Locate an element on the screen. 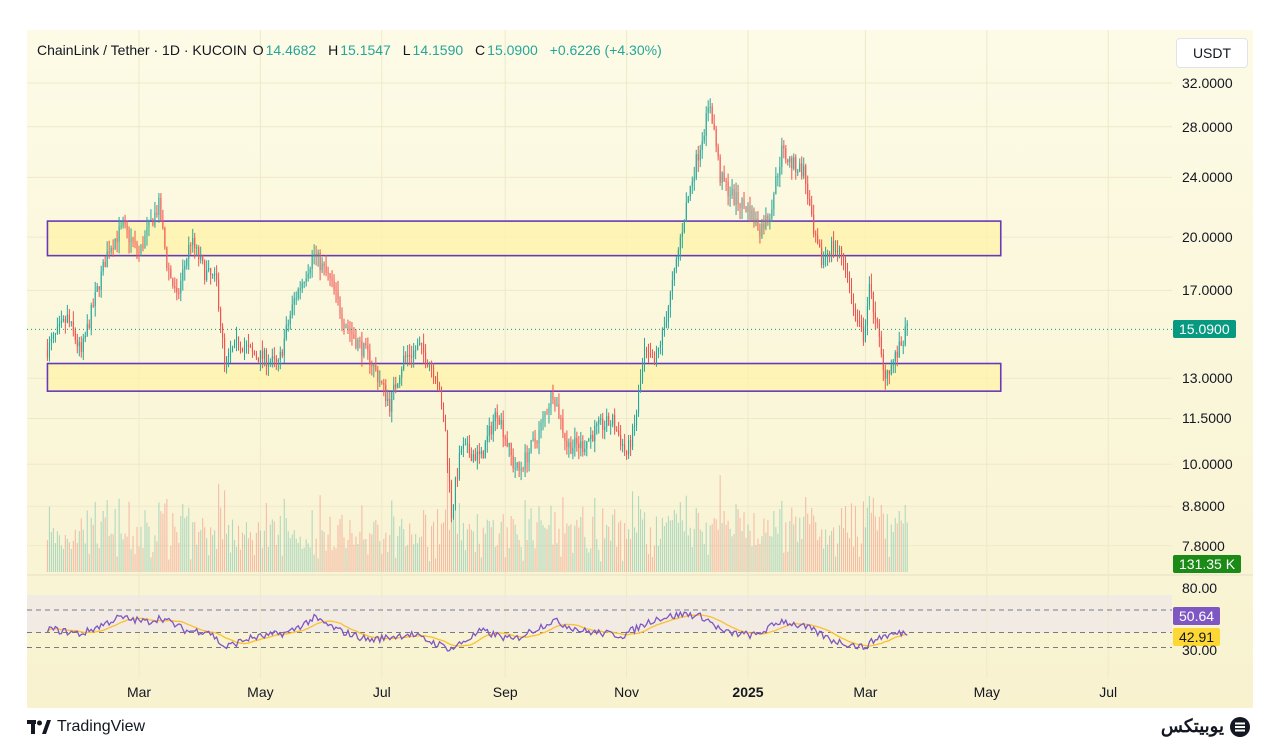  tradingview-logo: TradingView is located at coordinates (86, 727).